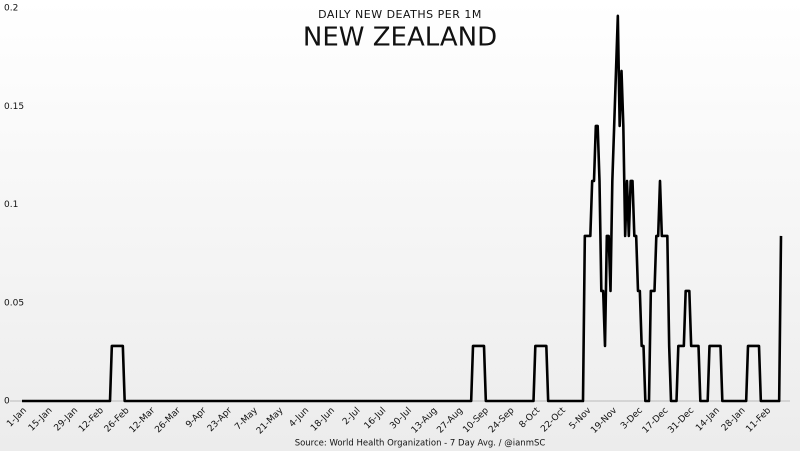 Image resolution: width=800 pixels, height=455 pixels. What do you see at coordinates (400, 38) in the screenshot?
I see `chart-title: NEW ZEALAND` at bounding box center [400, 38].